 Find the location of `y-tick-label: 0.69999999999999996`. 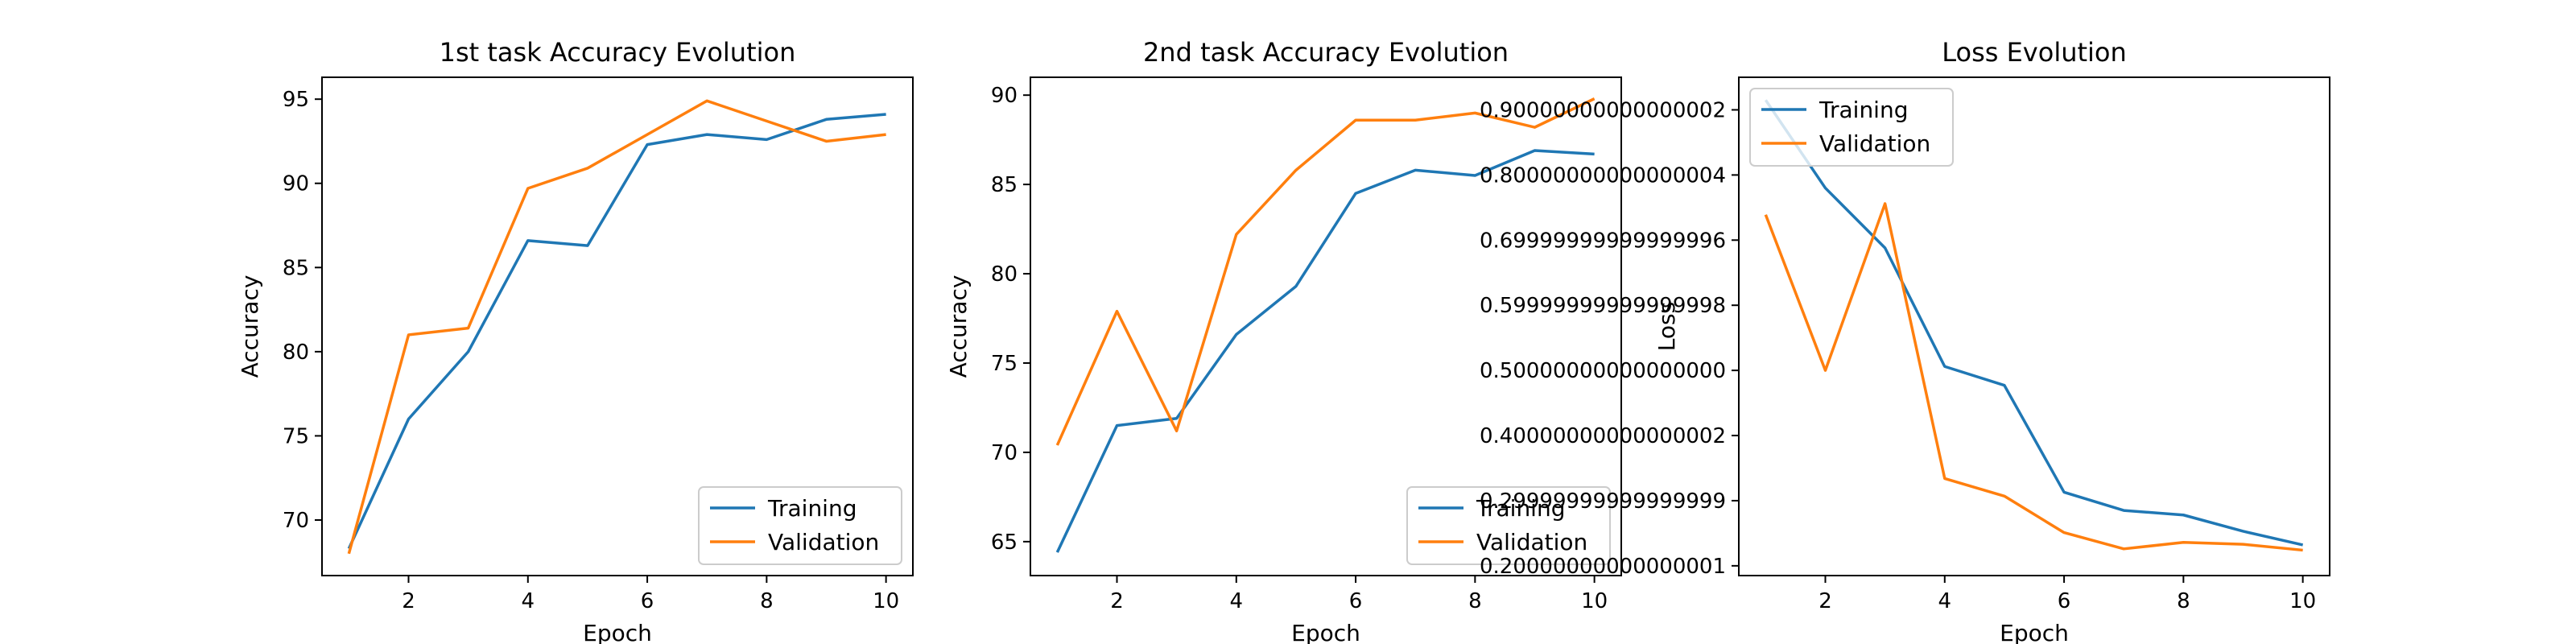

y-tick-label: 0.69999999999999996 is located at coordinates (1603, 241).